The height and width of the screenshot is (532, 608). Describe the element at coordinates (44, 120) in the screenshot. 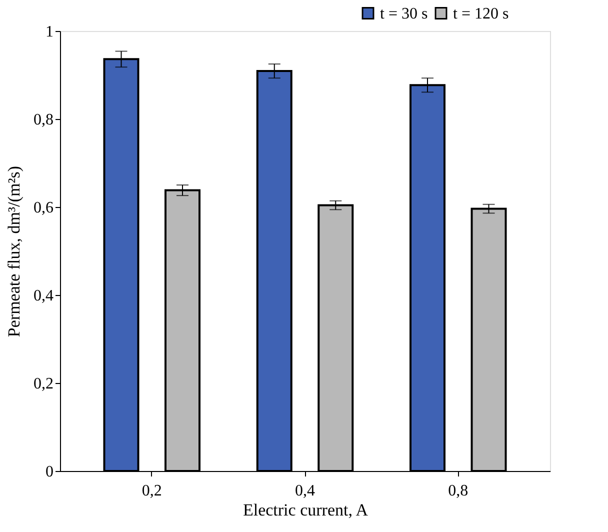

I see `y-tick-label: 0,8` at that location.